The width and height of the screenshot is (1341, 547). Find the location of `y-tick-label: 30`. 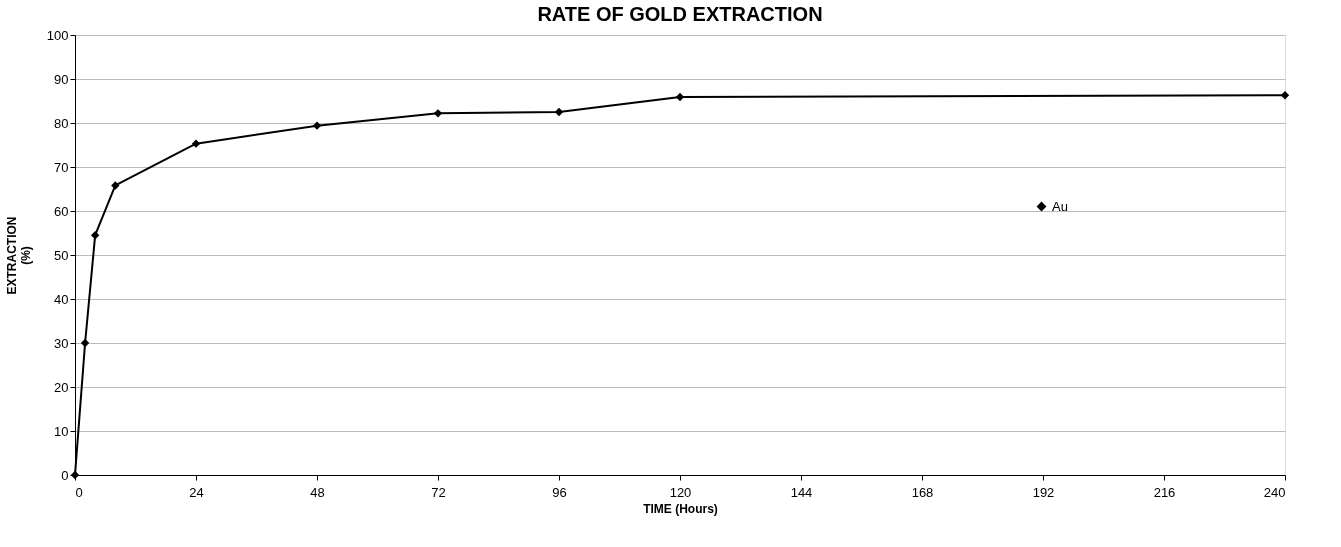

y-tick-label: 30 is located at coordinates (61, 343).